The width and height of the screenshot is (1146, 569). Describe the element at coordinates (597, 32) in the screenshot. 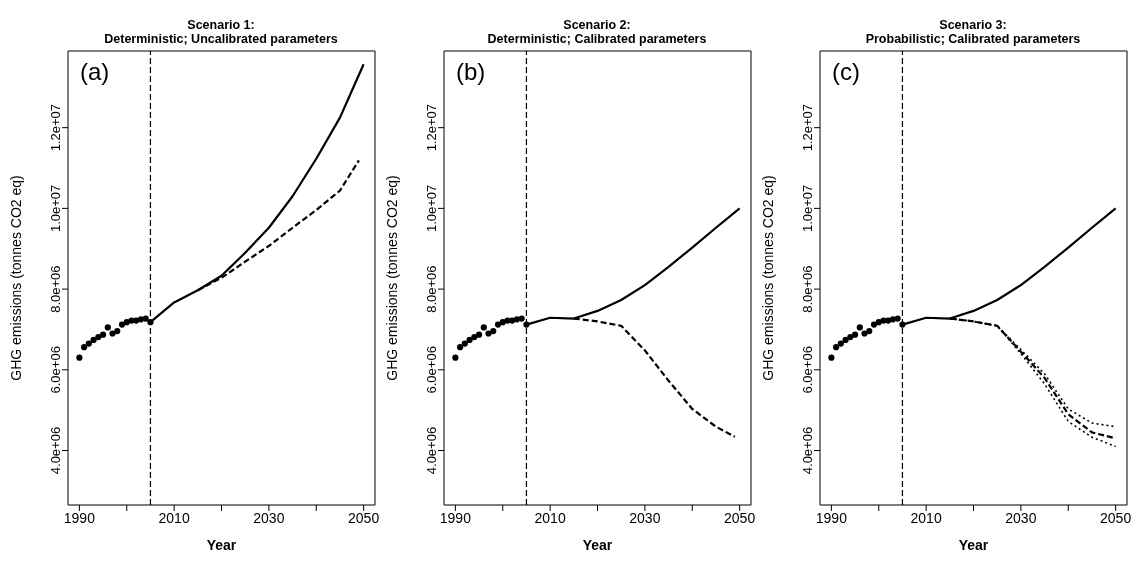

I see `chart-title: Scenario 2: Deterministic; Calibrated parameters` at that location.